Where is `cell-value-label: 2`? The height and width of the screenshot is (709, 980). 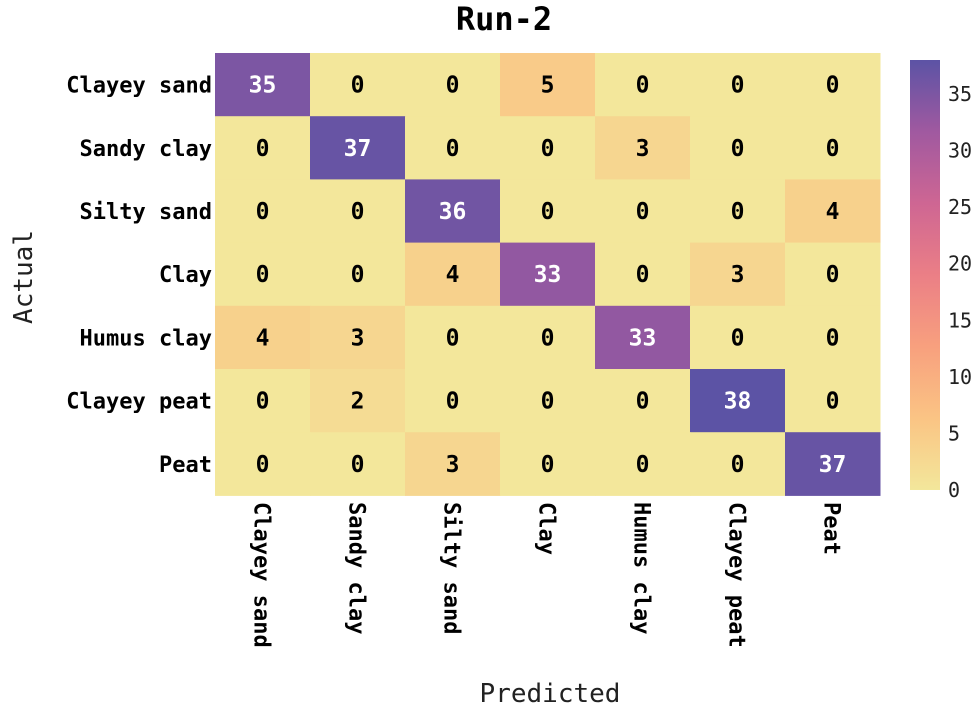
cell-value-label: 2 is located at coordinates (358, 402).